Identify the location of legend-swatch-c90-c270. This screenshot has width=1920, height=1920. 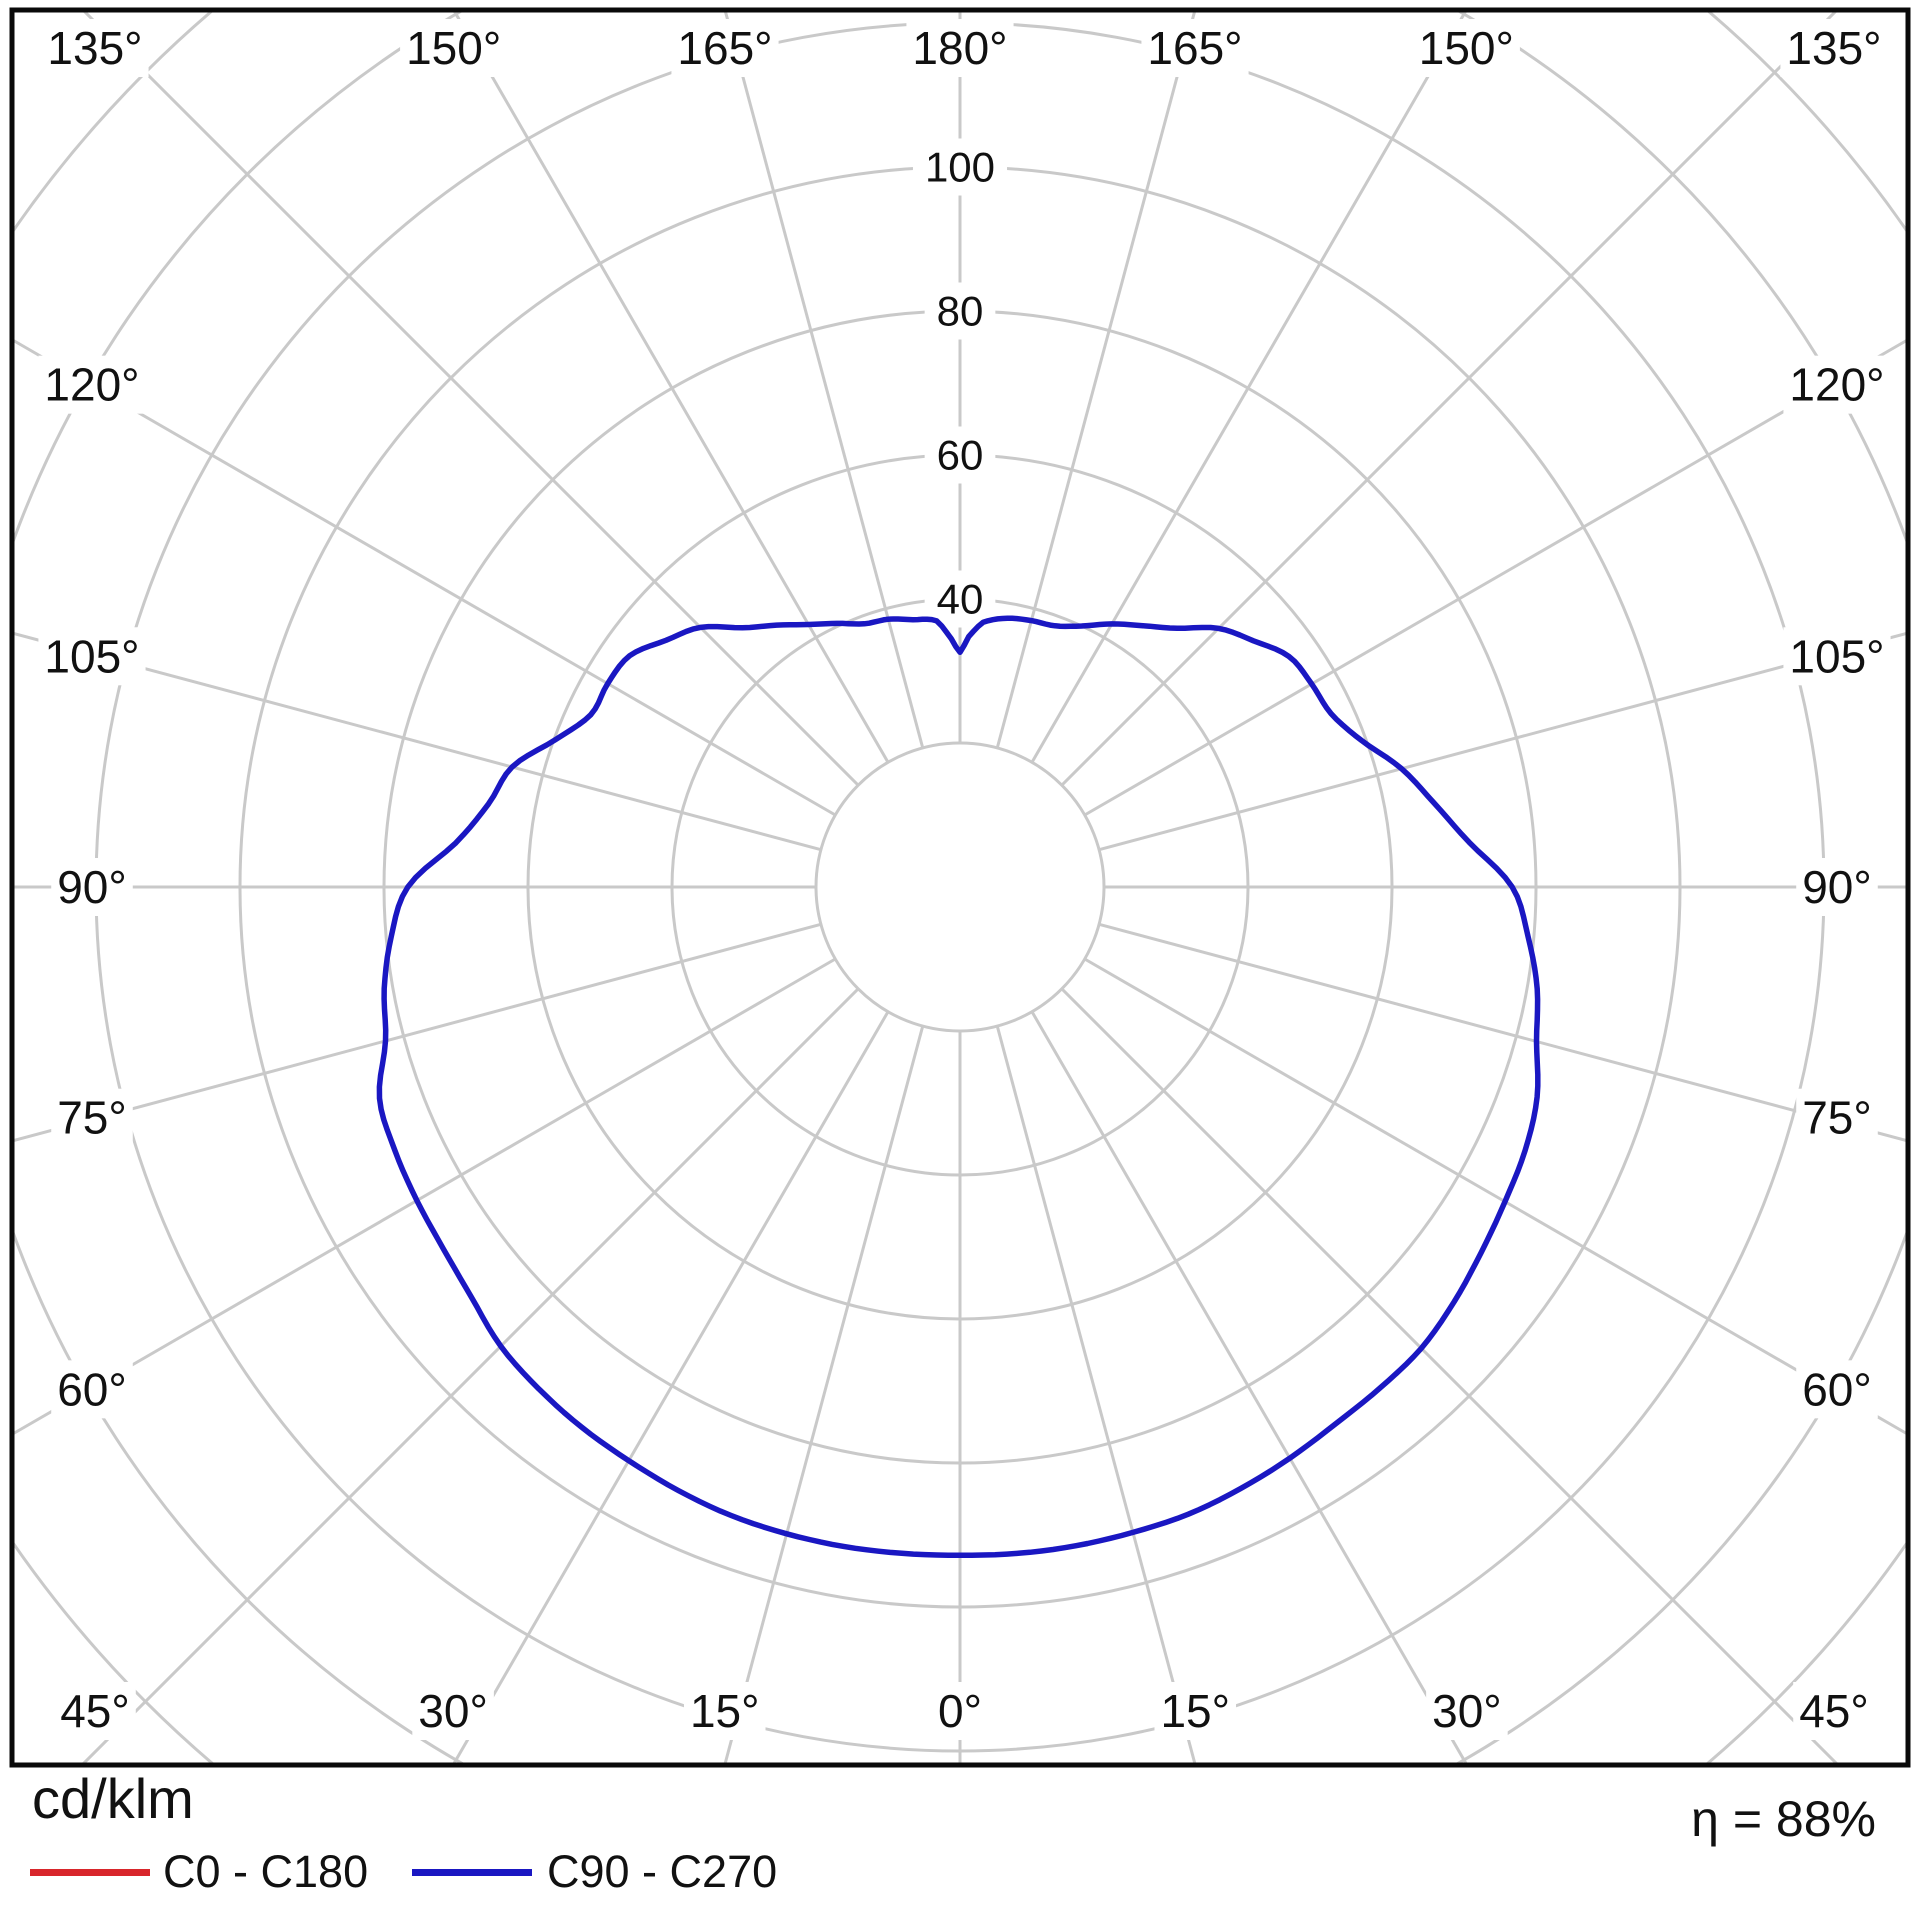
(472, 1872).